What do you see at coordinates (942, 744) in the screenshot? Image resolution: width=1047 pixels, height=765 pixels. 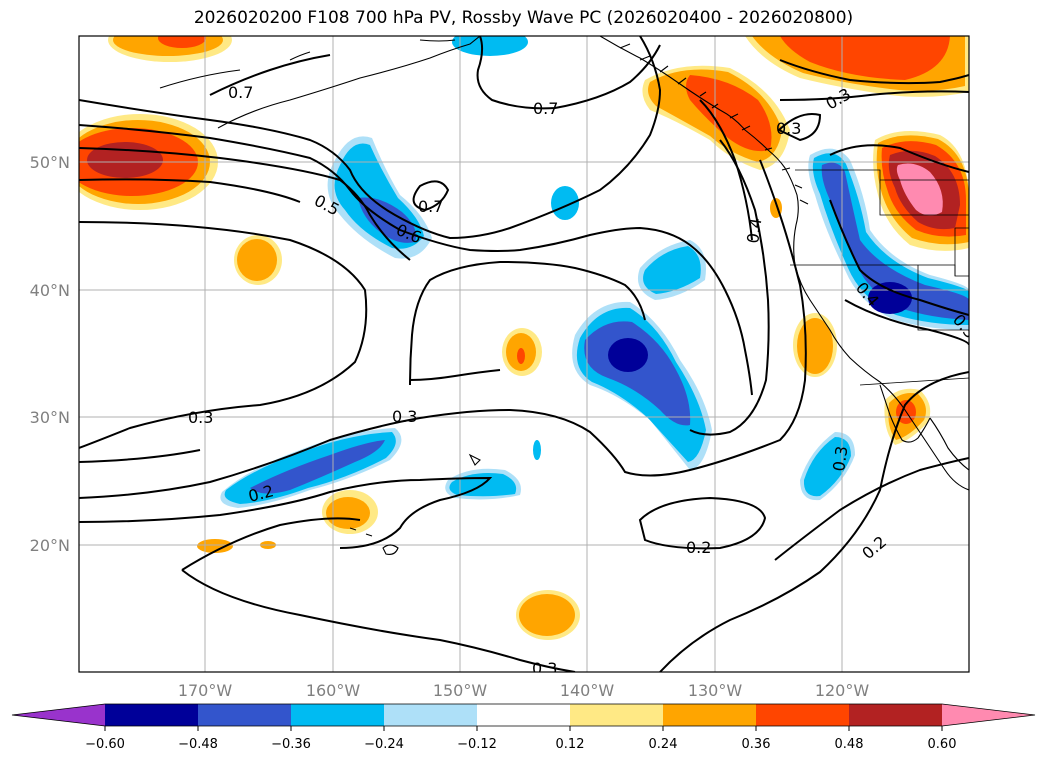 I see `colorbar-tick-label: 0.60` at bounding box center [942, 744].